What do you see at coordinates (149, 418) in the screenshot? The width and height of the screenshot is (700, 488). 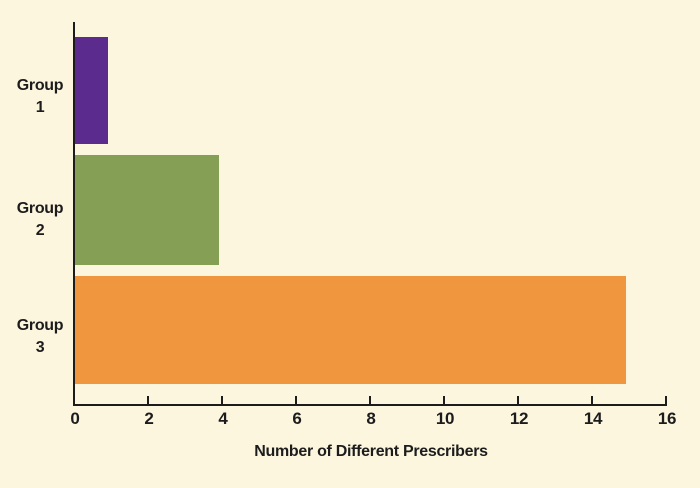 I see `x-axis-tick-label: 2` at bounding box center [149, 418].